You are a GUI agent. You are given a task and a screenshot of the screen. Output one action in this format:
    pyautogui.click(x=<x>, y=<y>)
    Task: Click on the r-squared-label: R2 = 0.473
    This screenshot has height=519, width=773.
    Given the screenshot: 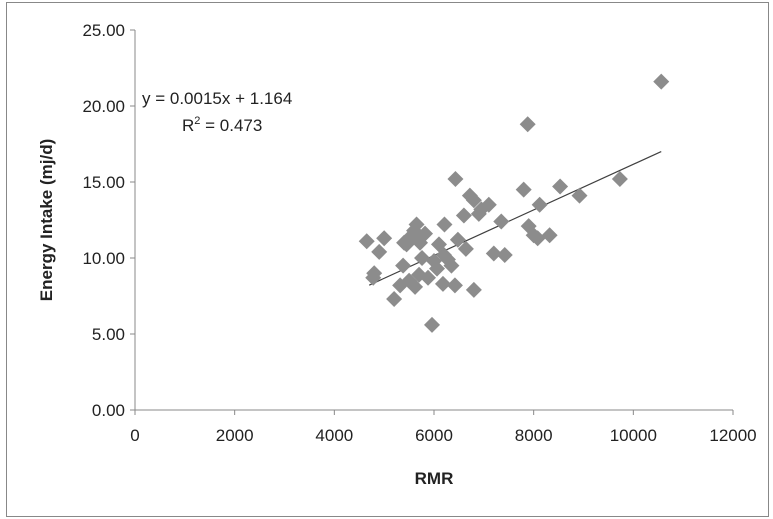 What is the action you would take?
    pyautogui.click(x=222, y=125)
    